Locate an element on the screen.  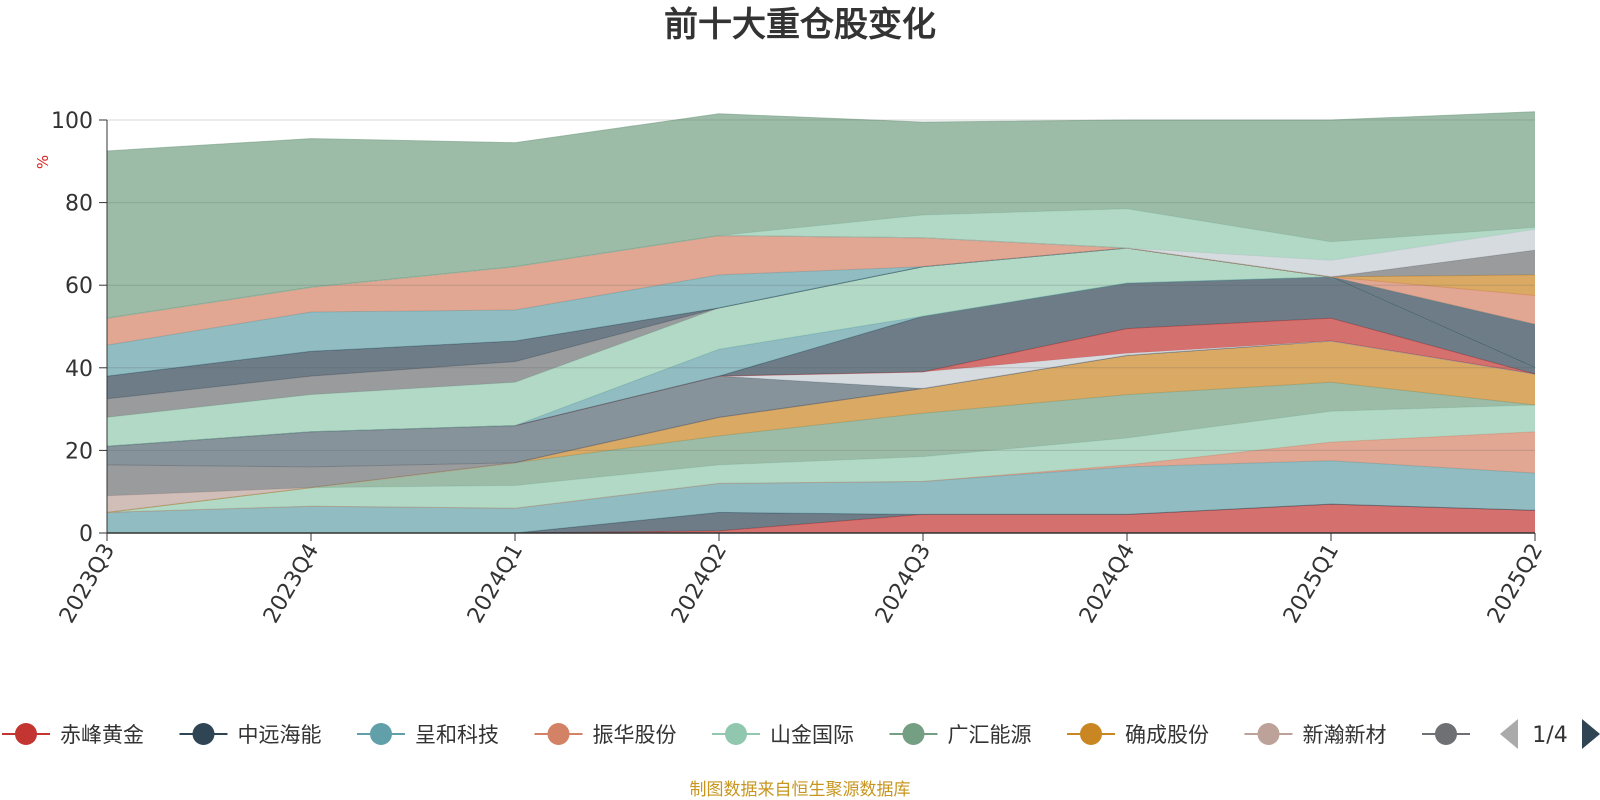
legend-prev-page-button is located at coordinates (1509, 734).